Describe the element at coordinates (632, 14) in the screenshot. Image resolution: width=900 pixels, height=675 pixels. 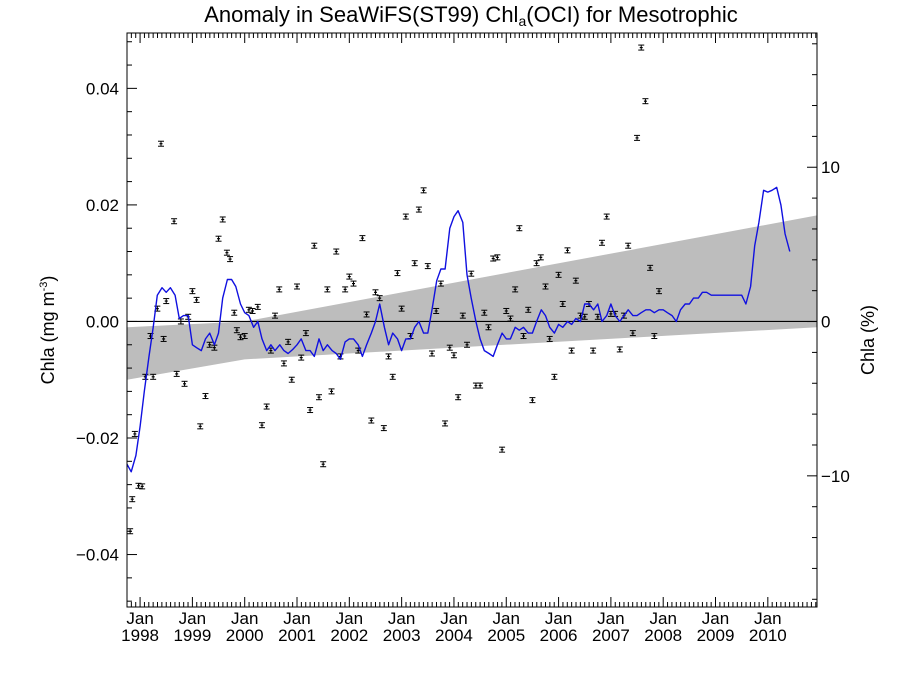
I see `chart-title-suffix: (OCI) for Mesotrophic` at that location.